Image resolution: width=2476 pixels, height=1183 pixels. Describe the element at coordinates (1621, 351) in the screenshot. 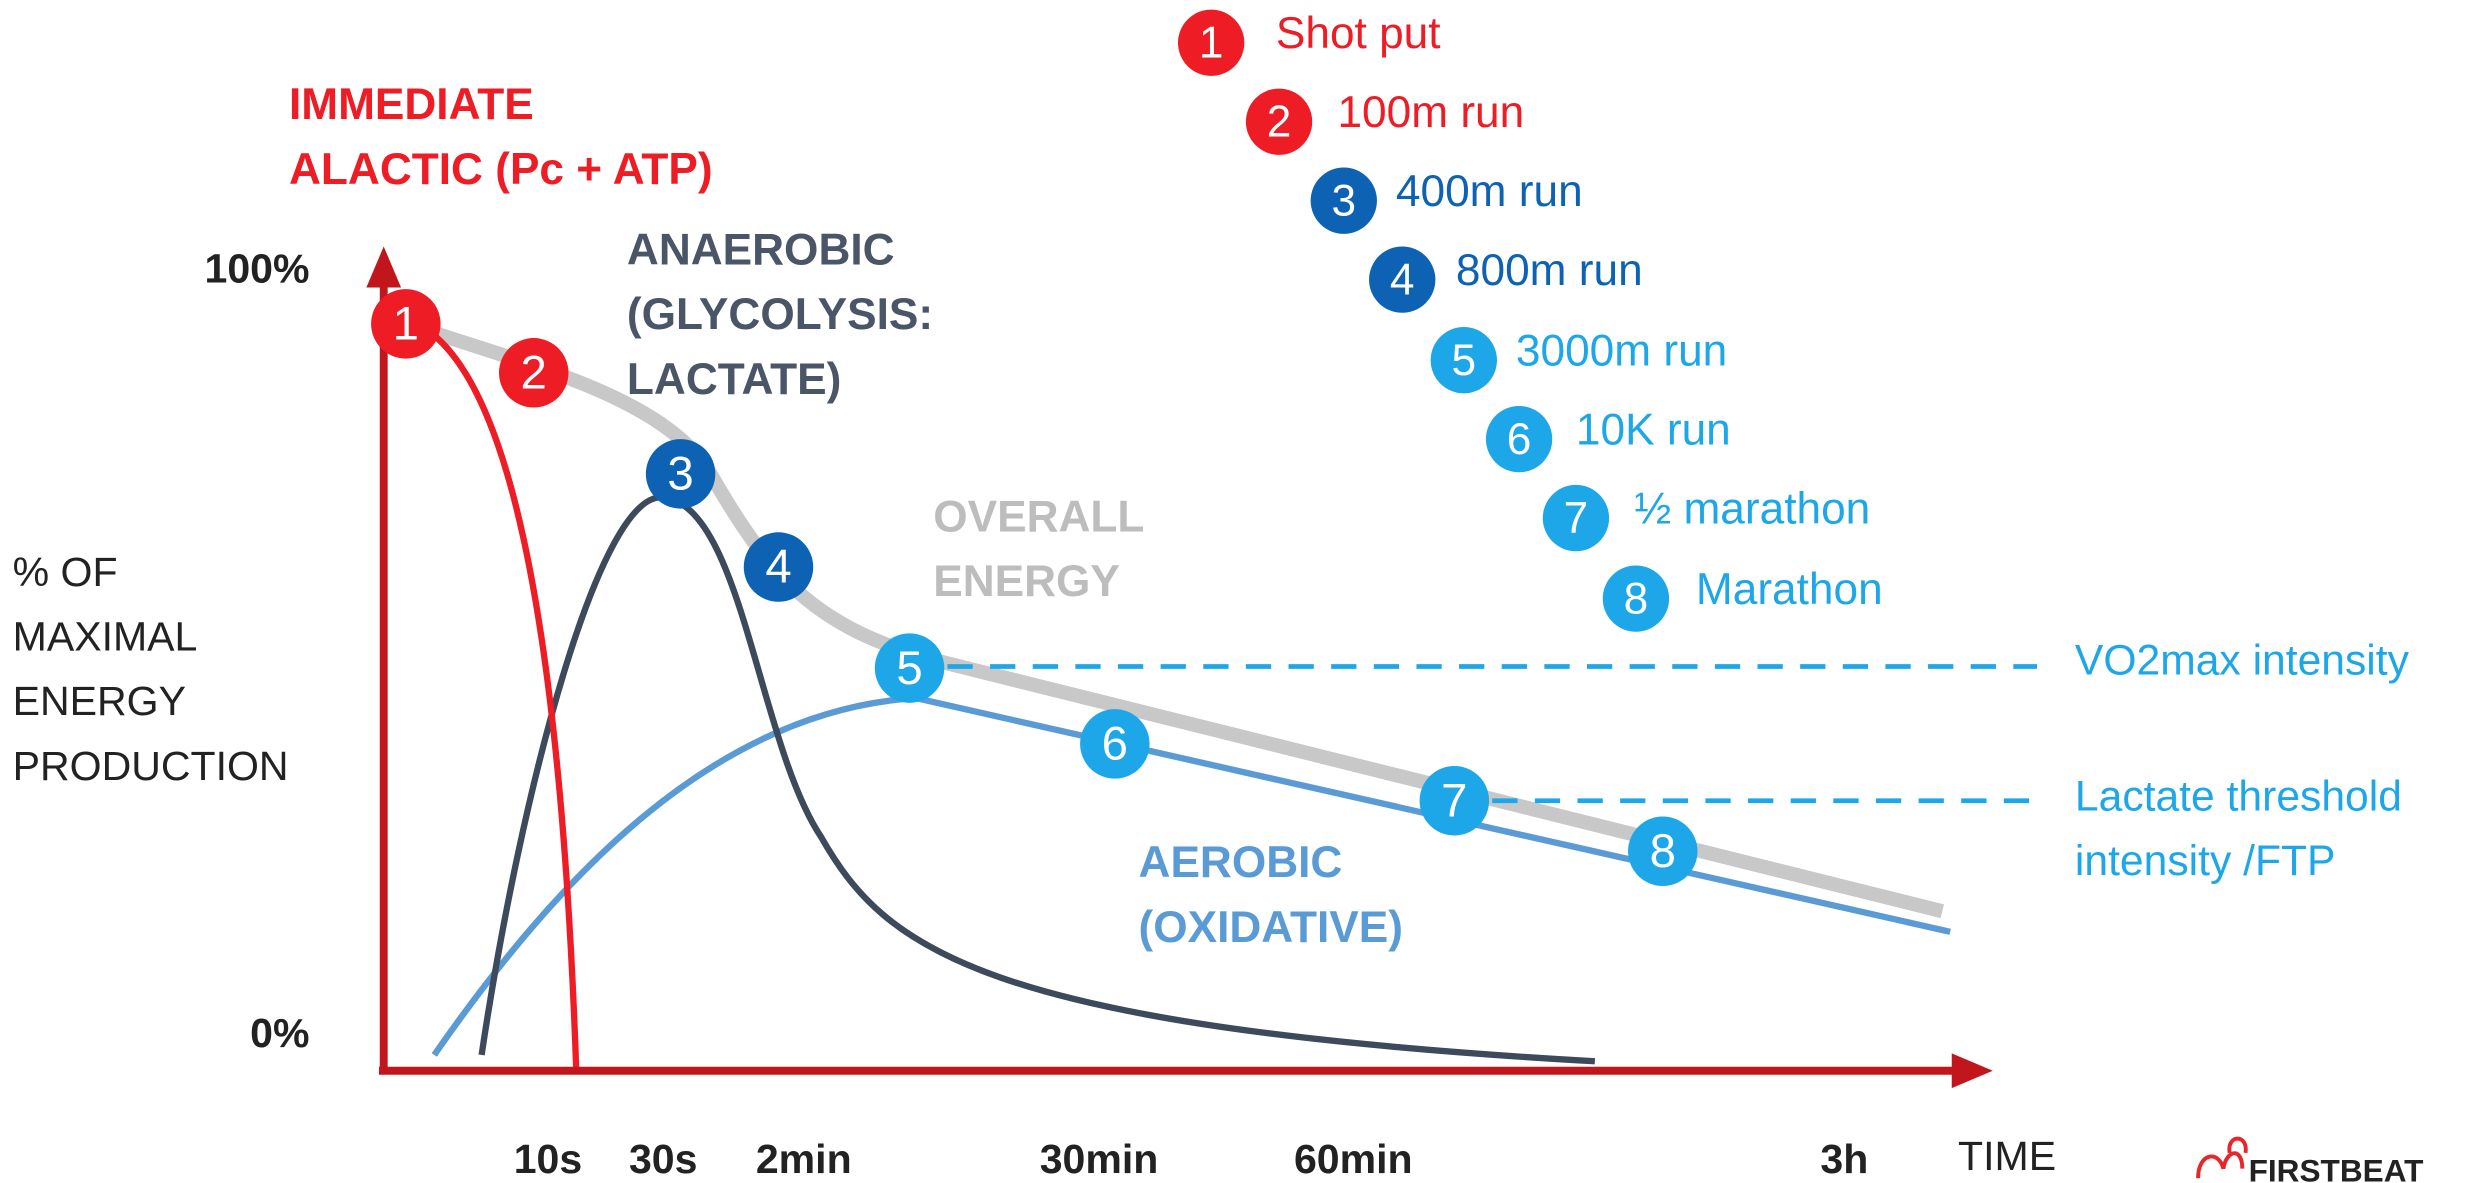

I see `legend-label: 3000m run` at that location.